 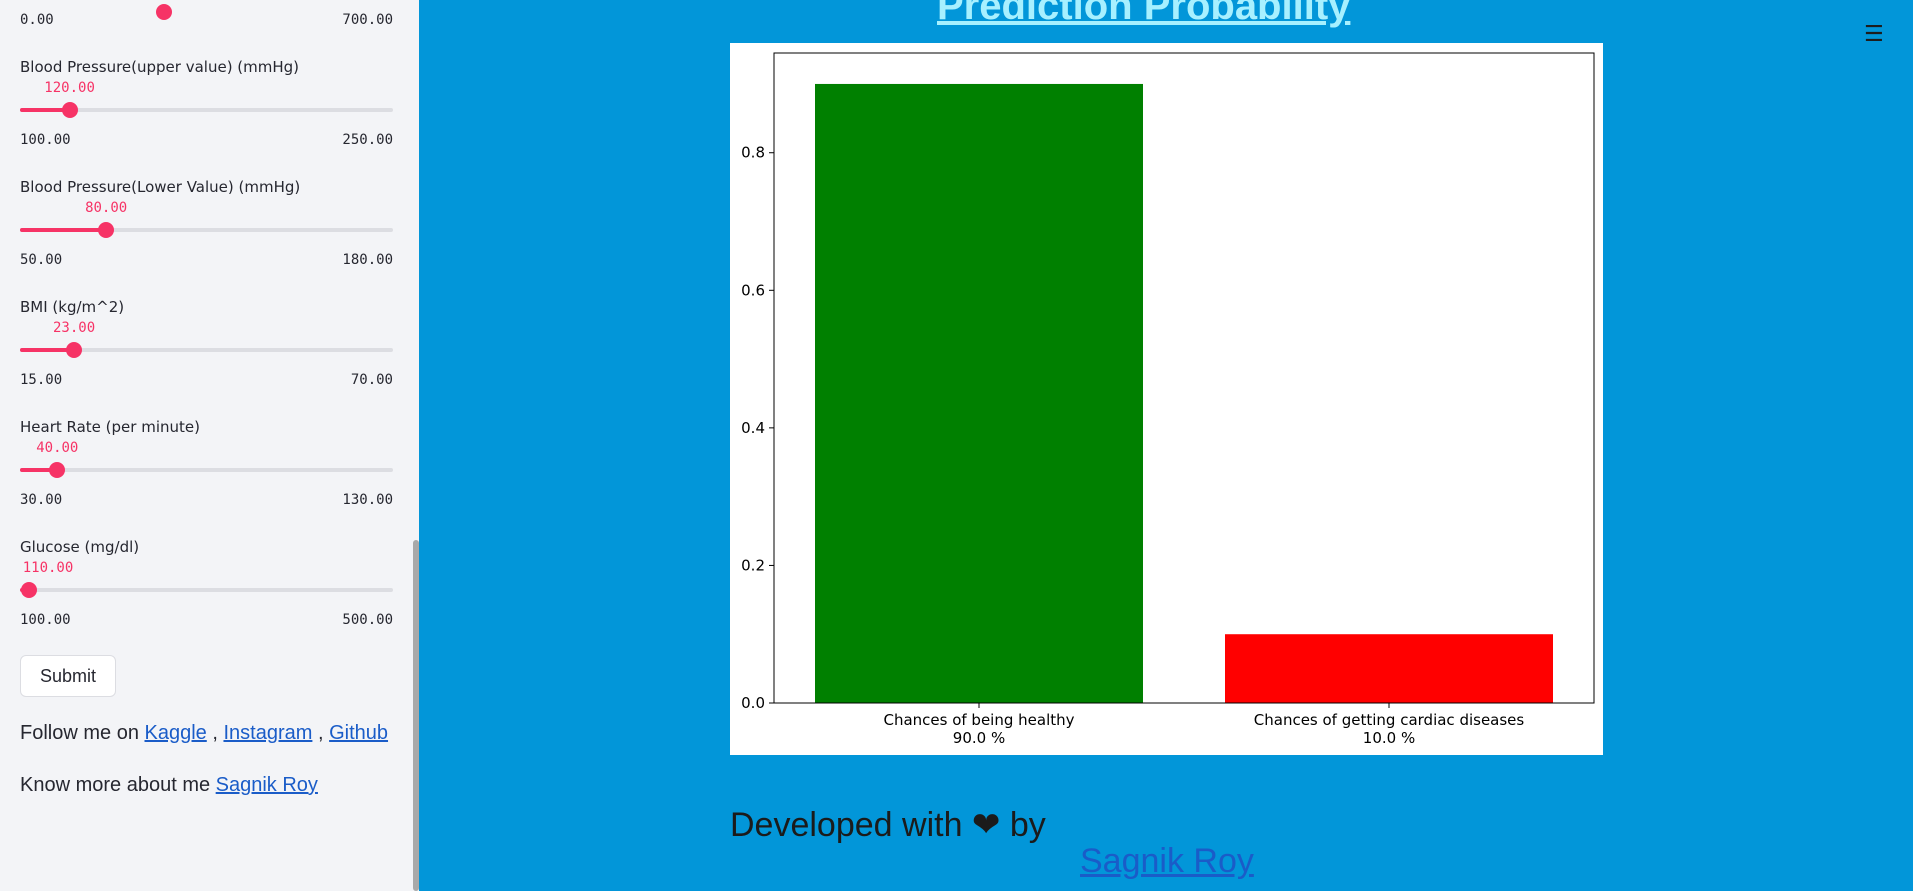 I want to click on follow-text: Follow me on Kaggle , Instagram , Github, so click(x=204, y=733).